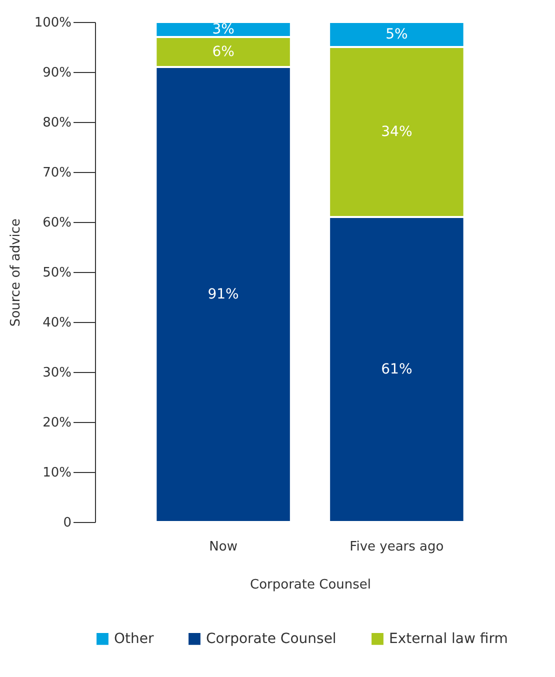  Describe the element at coordinates (223, 547) in the screenshot. I see `x-tick-label: Now` at that location.